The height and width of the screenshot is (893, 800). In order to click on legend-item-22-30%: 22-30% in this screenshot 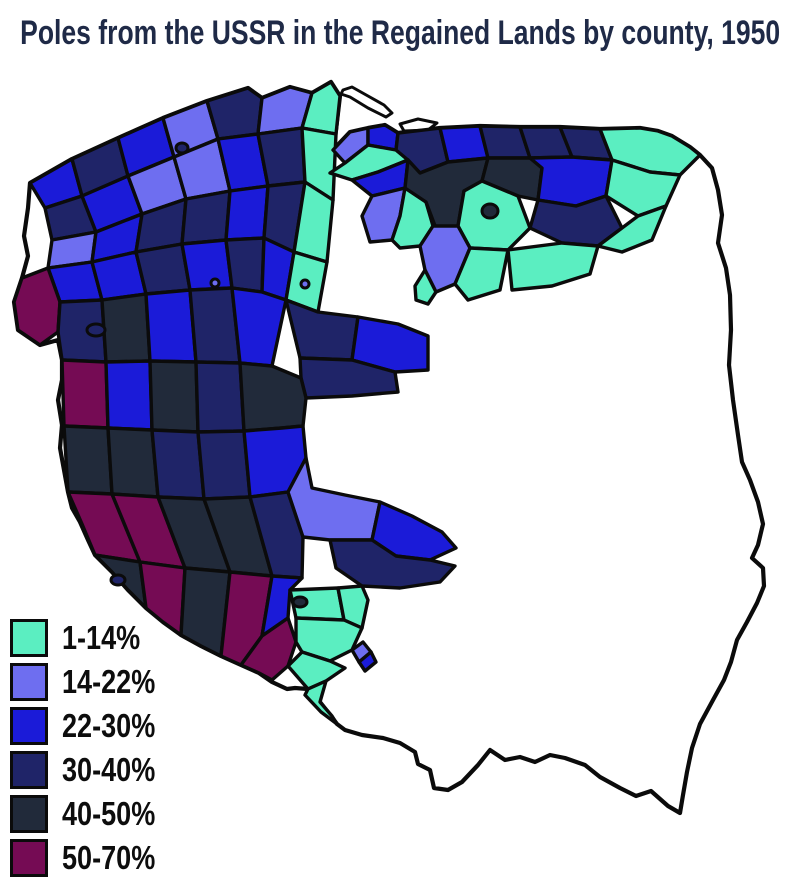, I will do `click(93, 726)`.